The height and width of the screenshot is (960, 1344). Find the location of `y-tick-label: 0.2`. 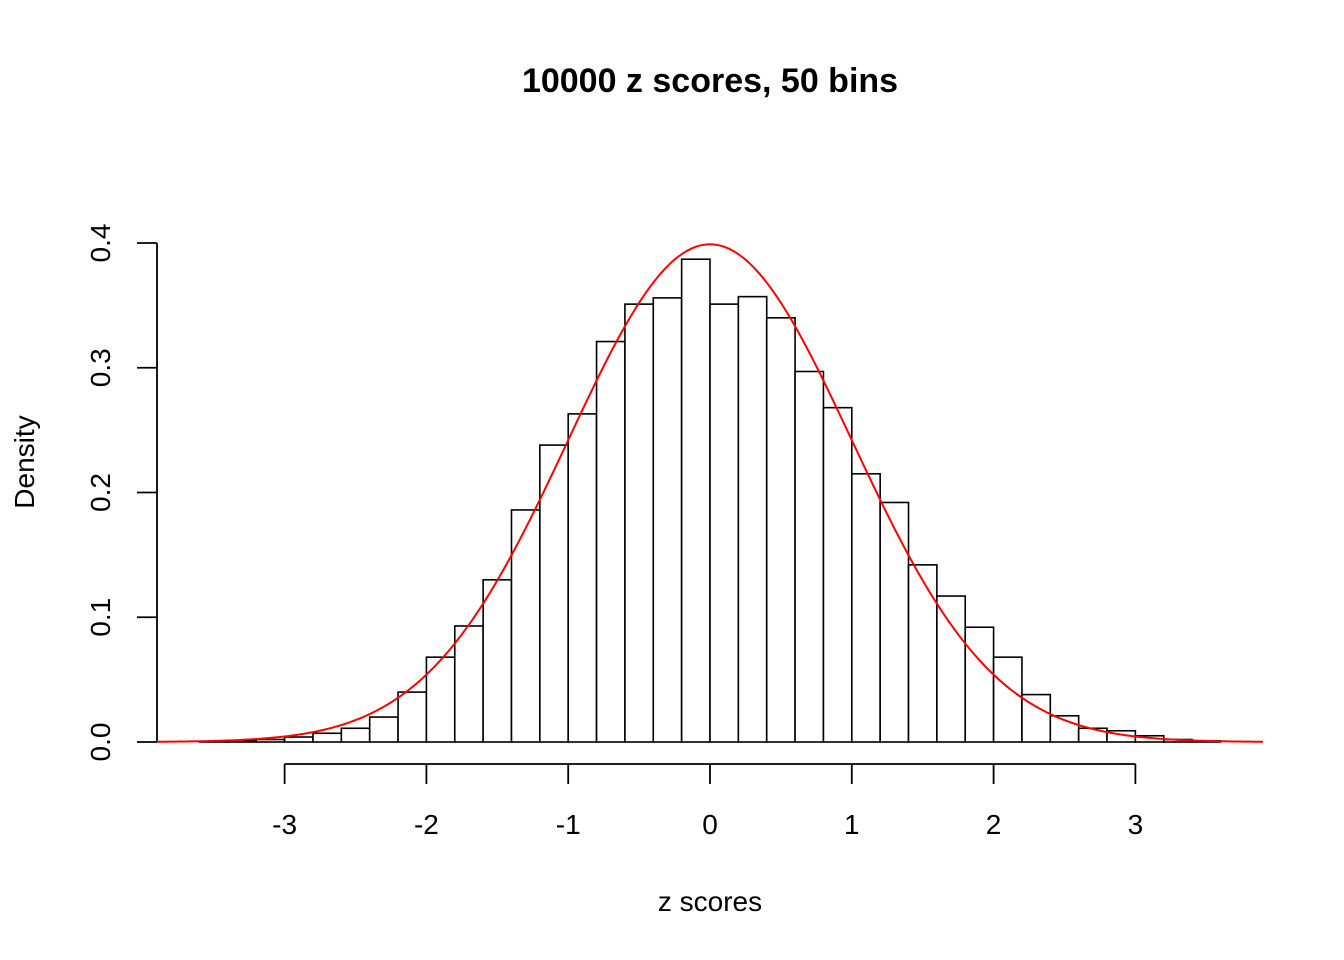

y-tick-label: 0.2 is located at coordinates (100, 492).